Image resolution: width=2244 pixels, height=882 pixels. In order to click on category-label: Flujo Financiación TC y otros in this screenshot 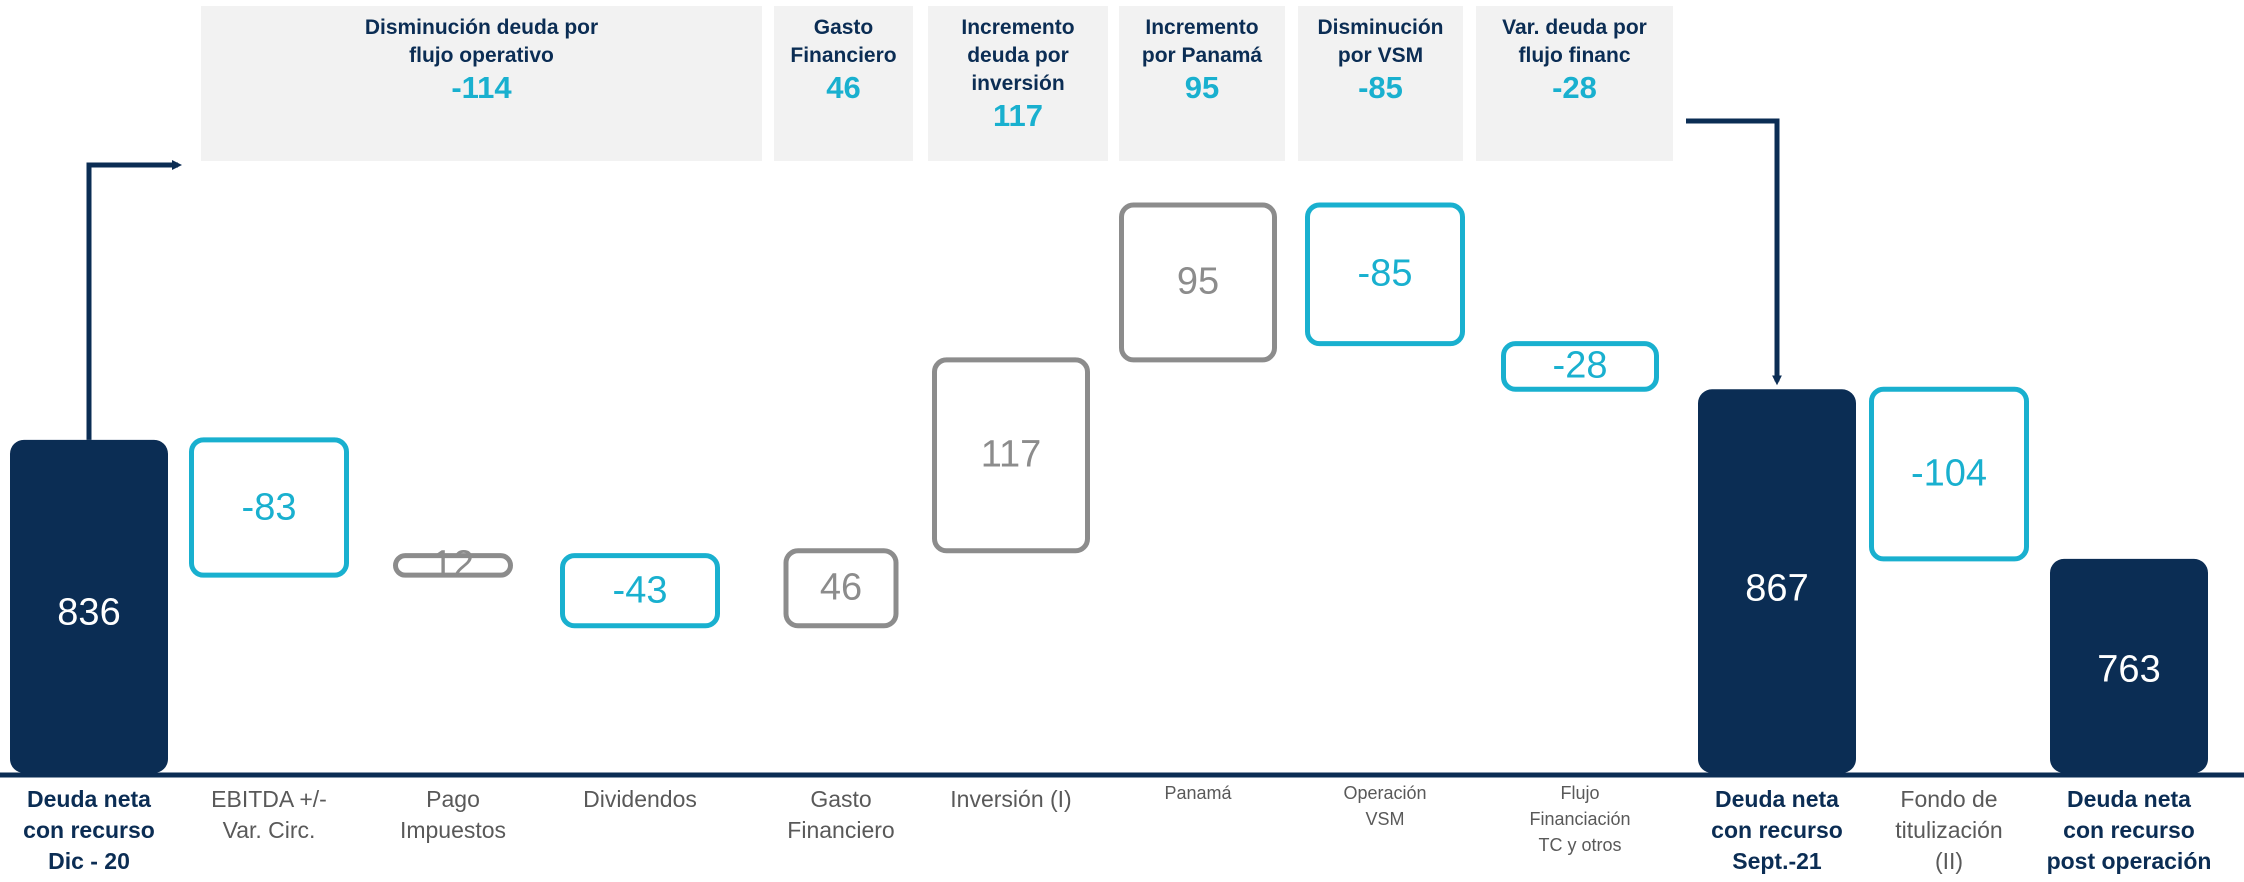, I will do `click(1580, 819)`.